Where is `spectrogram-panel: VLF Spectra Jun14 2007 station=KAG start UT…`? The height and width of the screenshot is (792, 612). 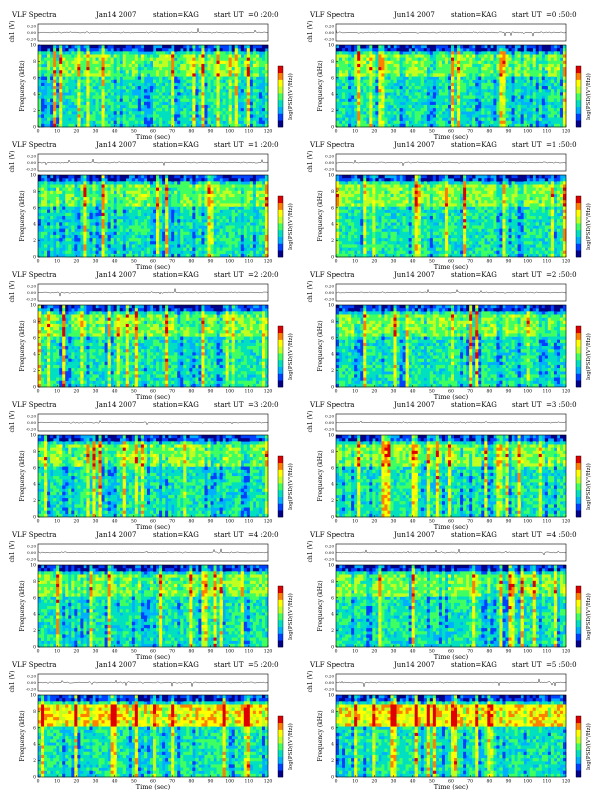 spectrogram-panel: VLF Spectra Jun14 2007 station=KAG start UT… is located at coordinates (456, 204).